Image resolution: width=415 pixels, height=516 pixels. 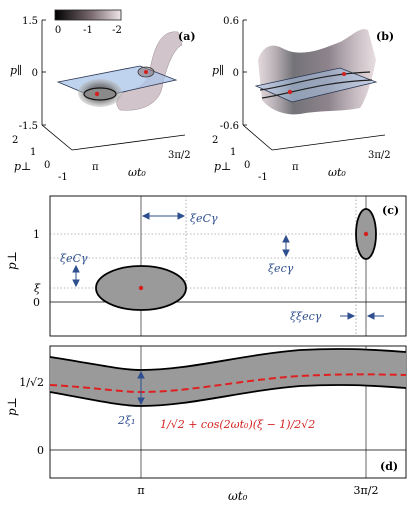 What do you see at coordinates (141, 288) in the screenshot?
I see `panel-c-point-left` at bounding box center [141, 288].